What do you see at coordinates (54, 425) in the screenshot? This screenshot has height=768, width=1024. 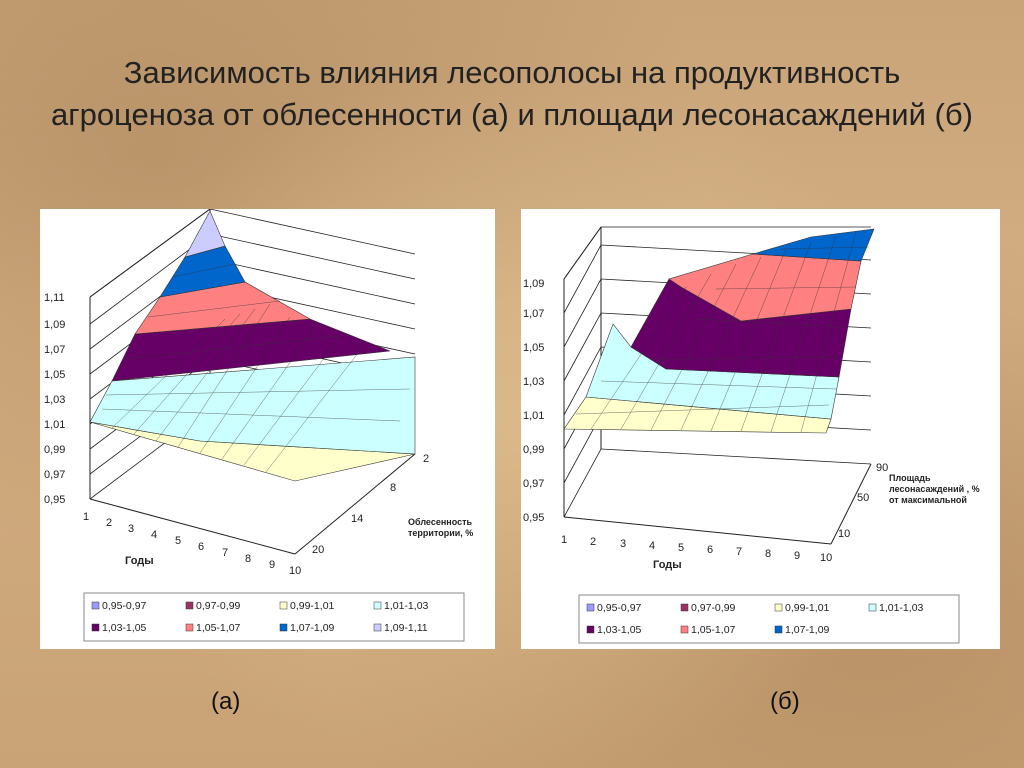 I see `z-tick-a: 1,01` at bounding box center [54, 425].